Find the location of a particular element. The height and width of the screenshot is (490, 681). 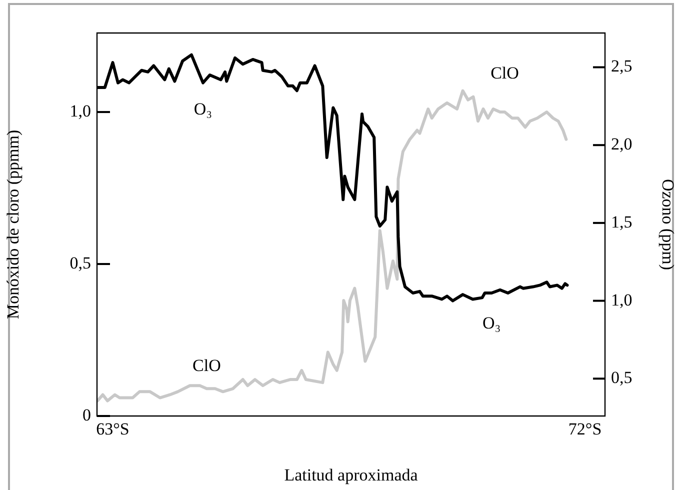

series-label: ClO is located at coordinates (206, 366).